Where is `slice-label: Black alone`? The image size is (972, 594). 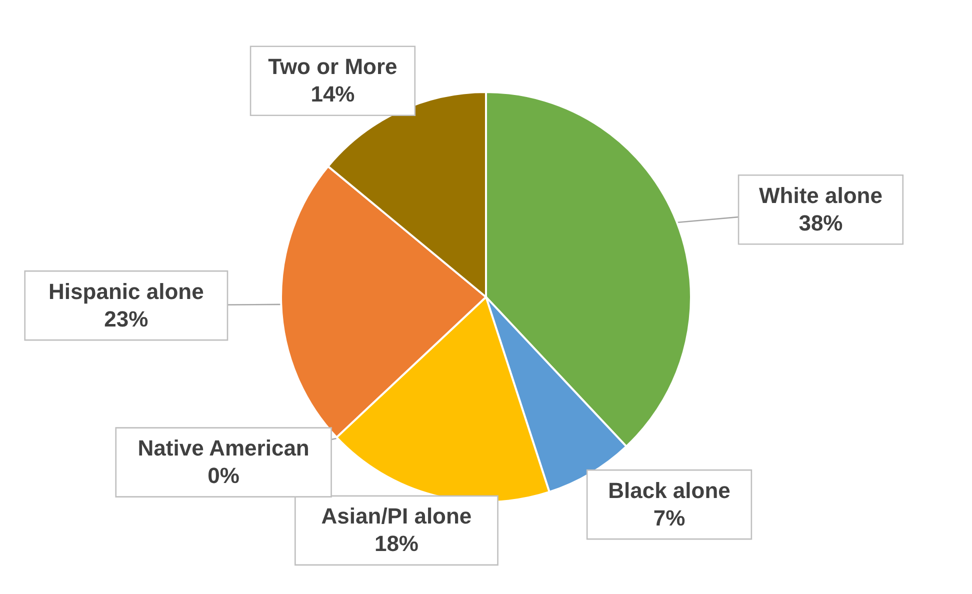
slice-label: Black alone is located at coordinates (669, 490).